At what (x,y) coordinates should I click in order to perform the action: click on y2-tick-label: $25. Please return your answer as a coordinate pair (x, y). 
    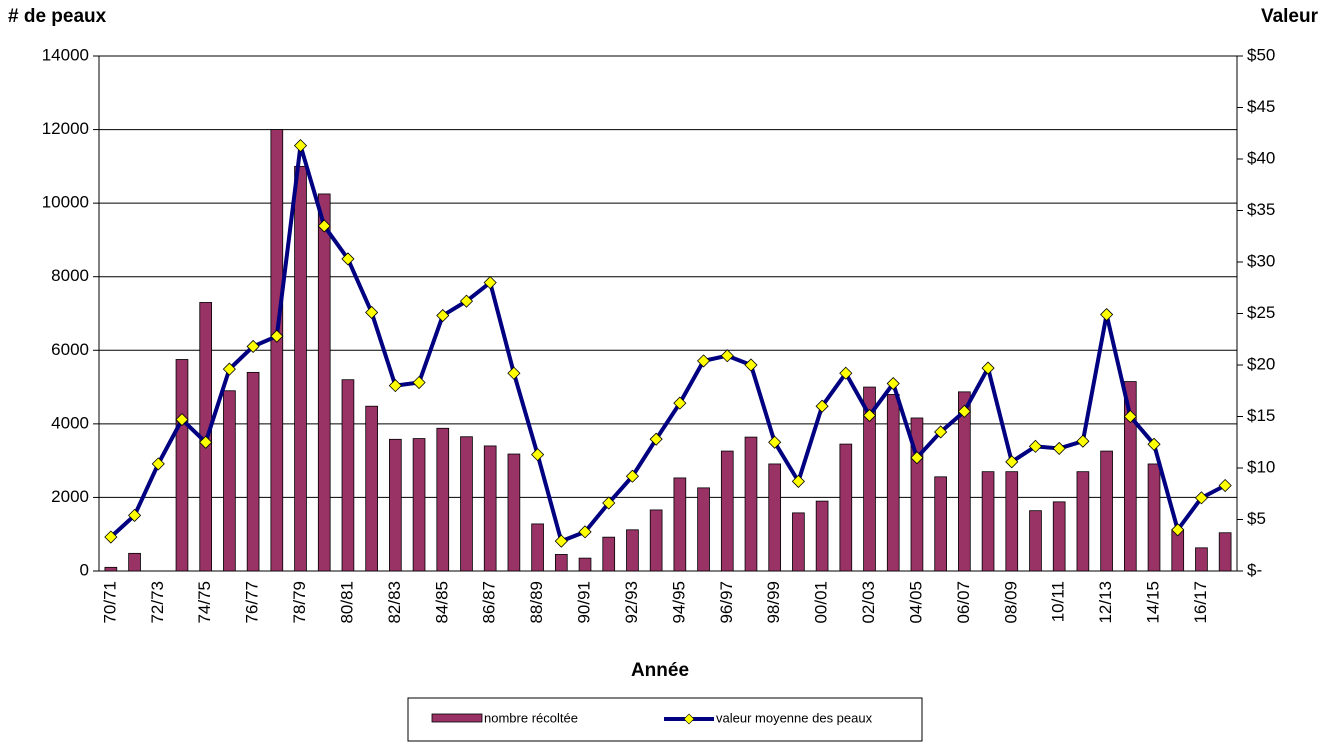
    Looking at the image, I should click on (1261, 312).